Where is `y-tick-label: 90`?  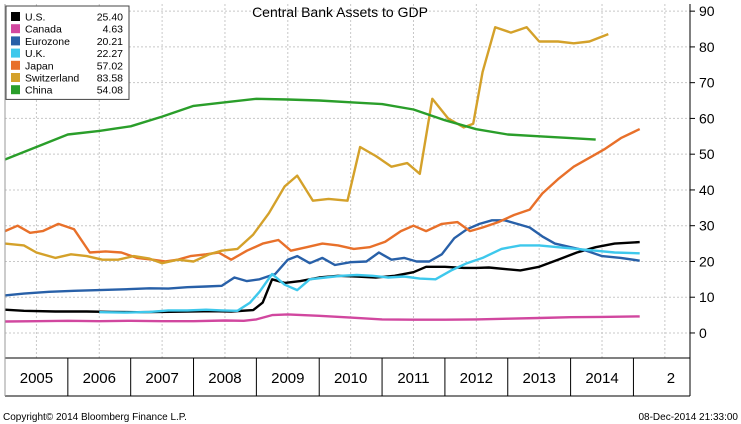
y-tick-label: 90 is located at coordinates (707, 11).